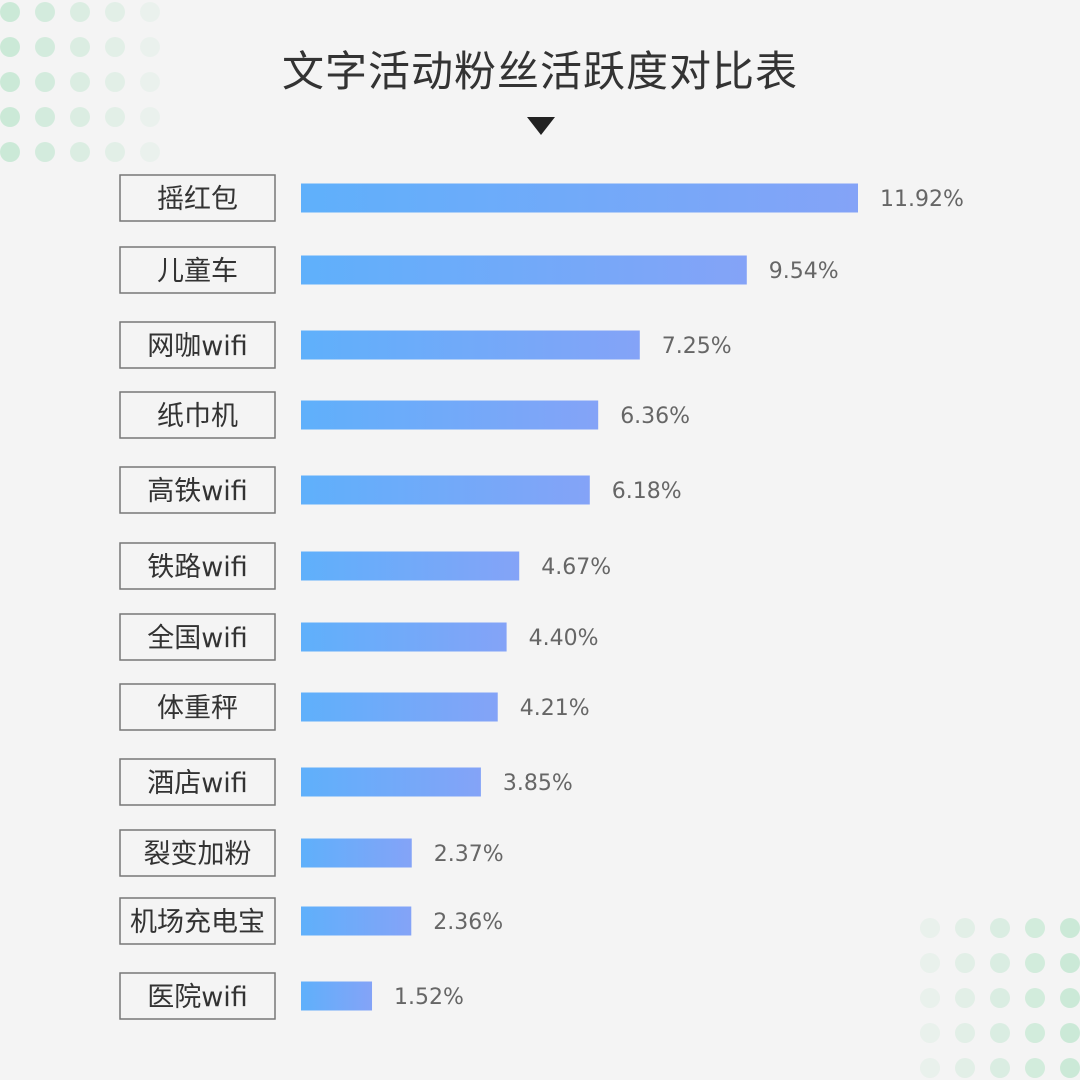 Image resolution: width=1080 pixels, height=1080 pixels. I want to click on value-label: 6.36%, so click(655, 416).